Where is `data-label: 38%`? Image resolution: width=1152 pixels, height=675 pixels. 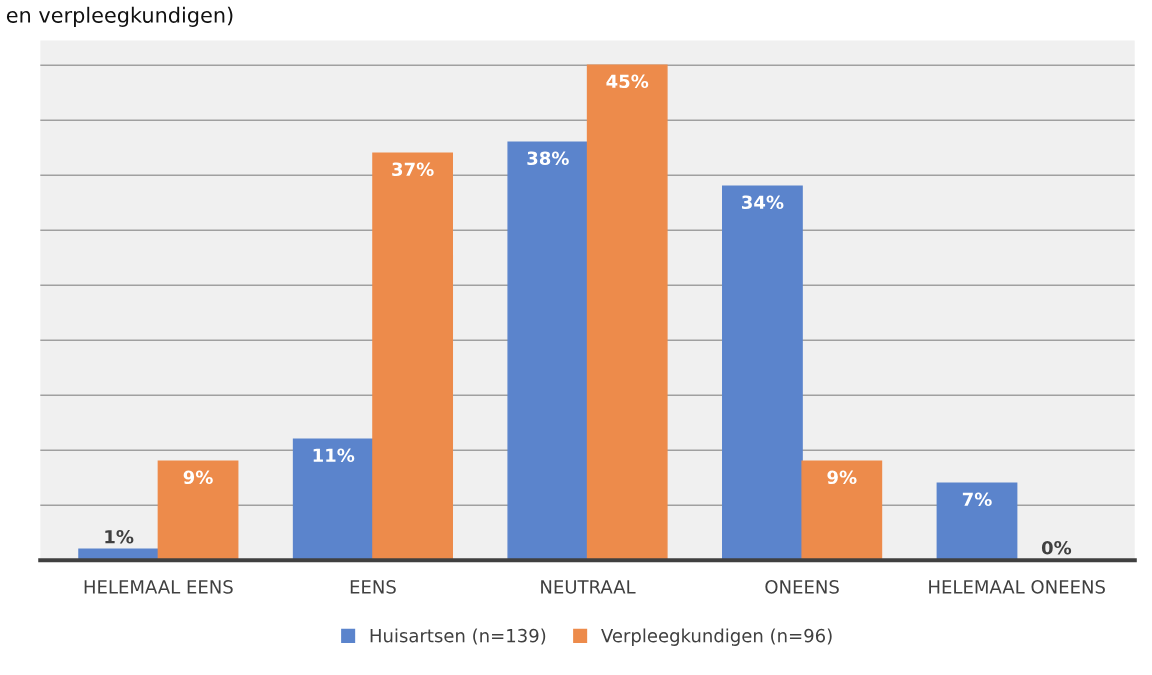 data-label: 38% is located at coordinates (548, 158).